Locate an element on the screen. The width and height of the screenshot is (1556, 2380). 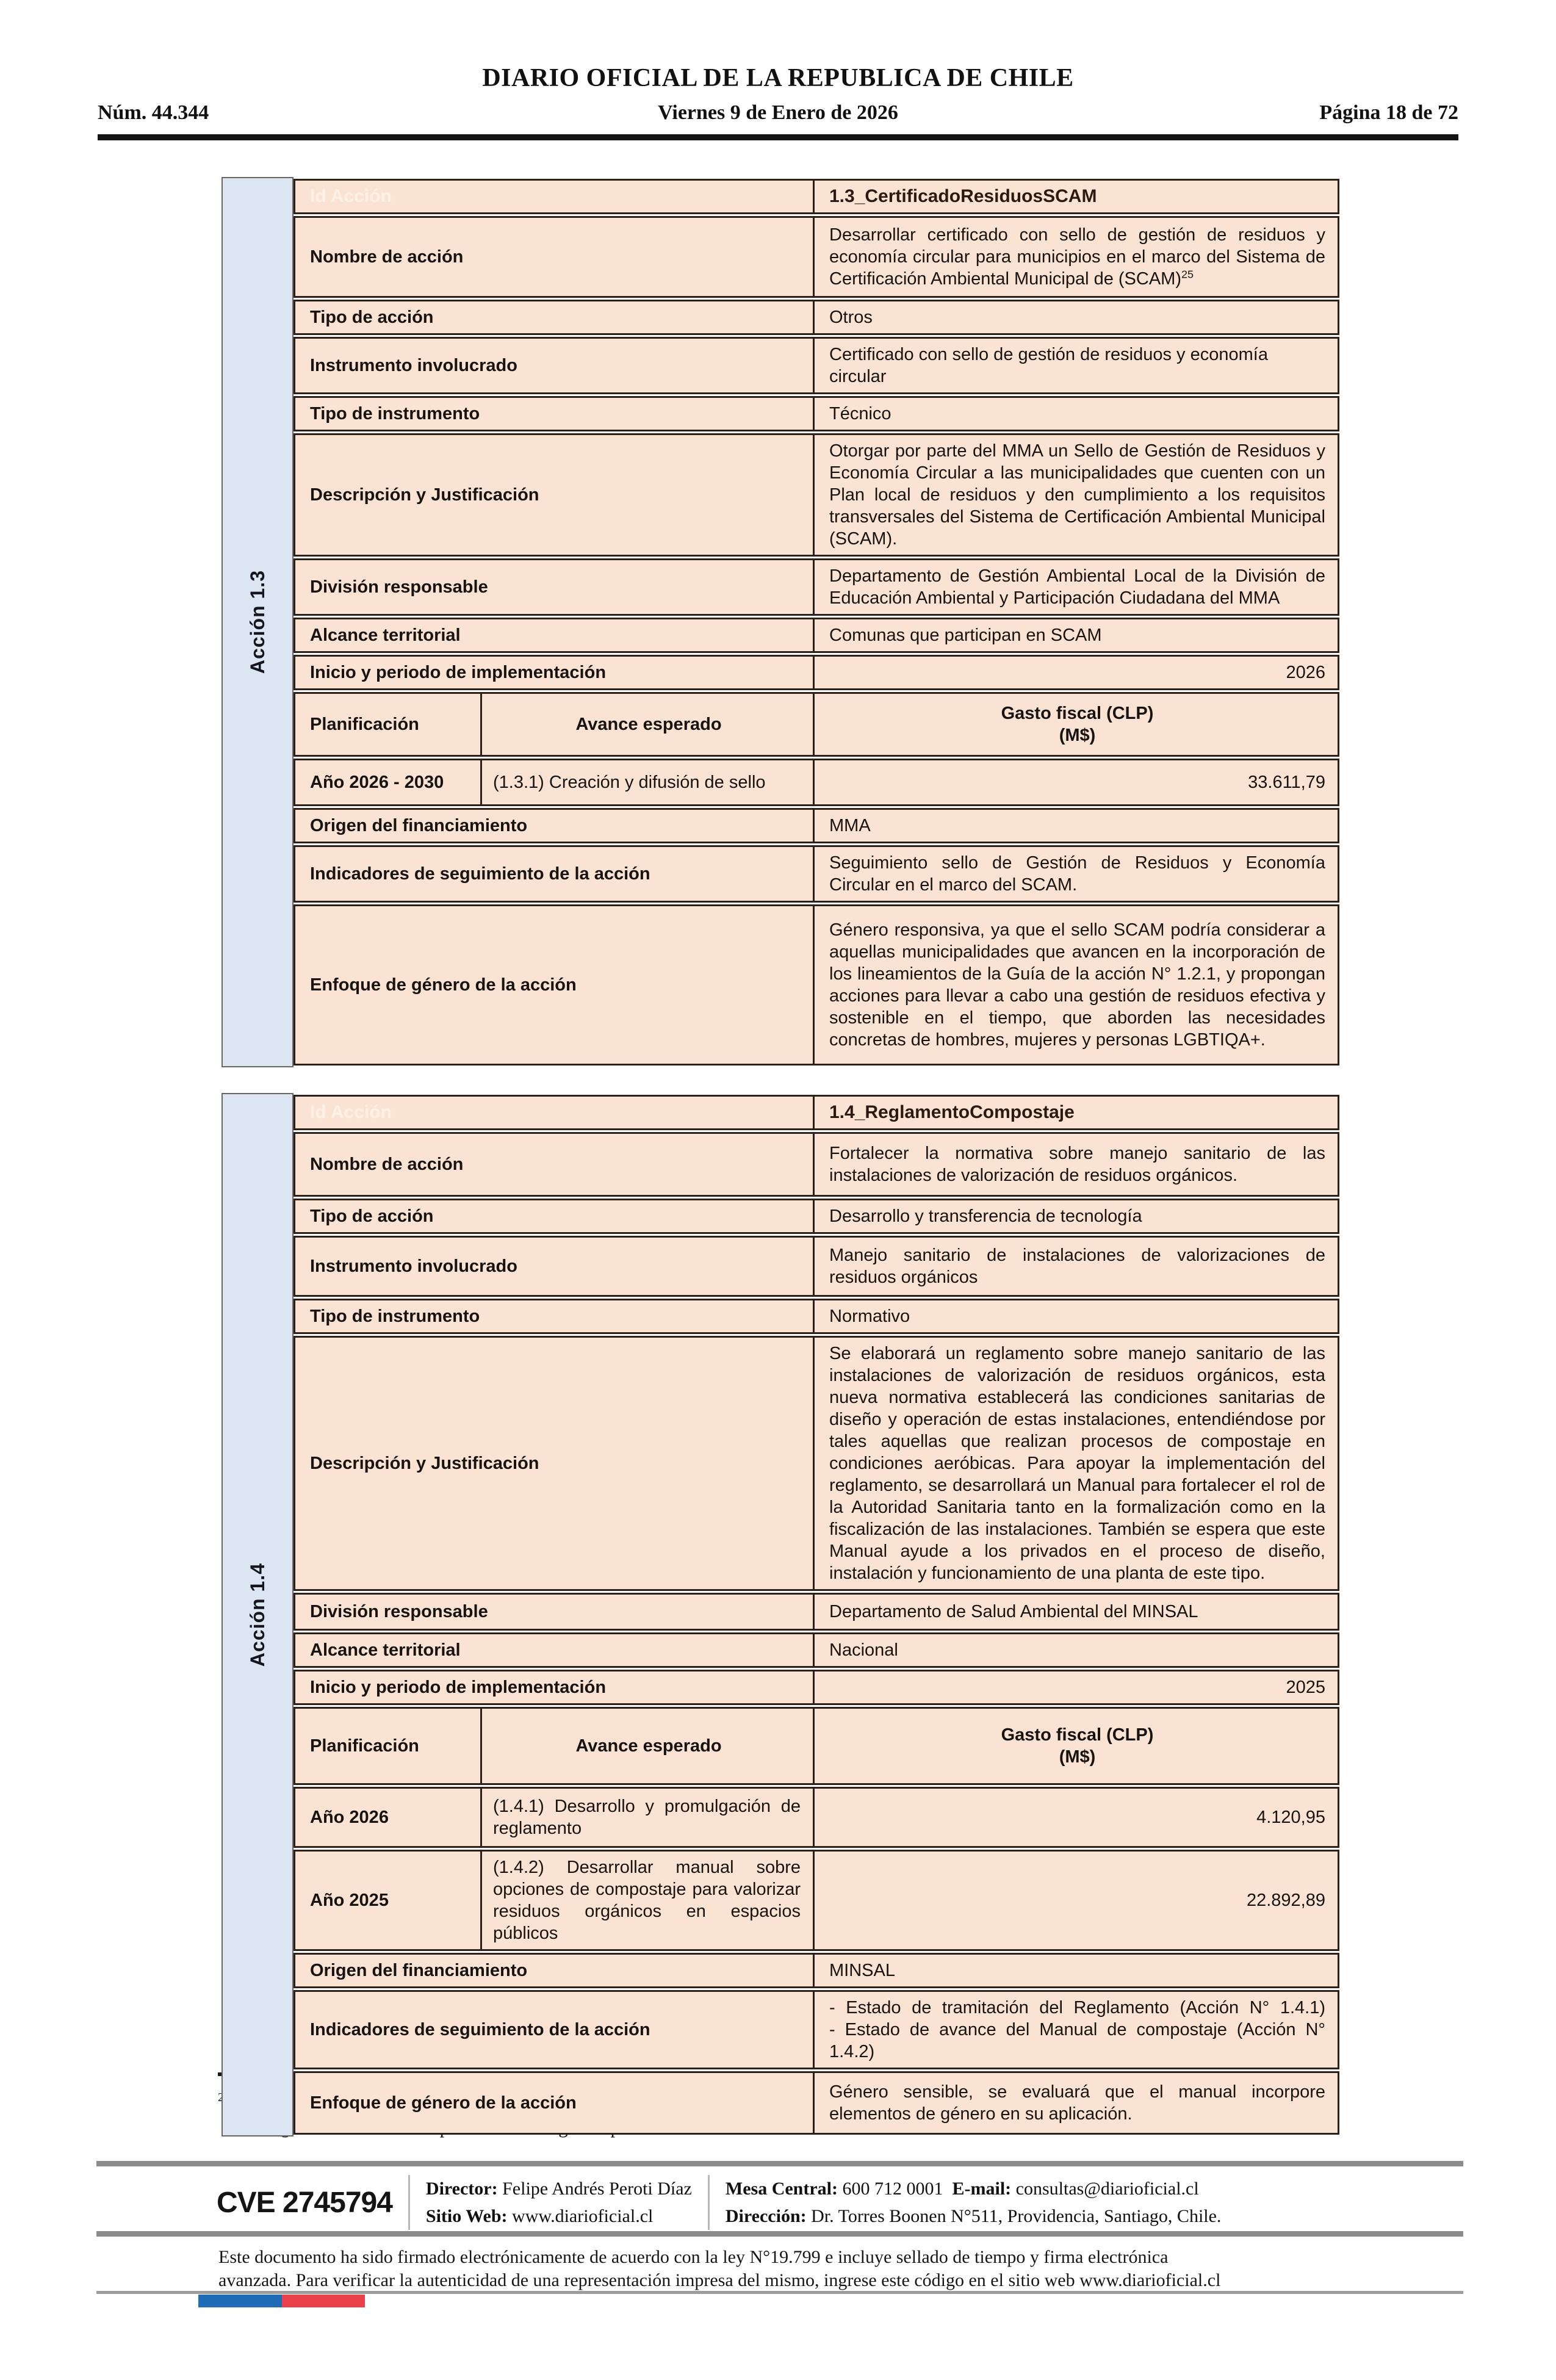
director-name: Felipe Andrés Peroti Díaz is located at coordinates (597, 2189).